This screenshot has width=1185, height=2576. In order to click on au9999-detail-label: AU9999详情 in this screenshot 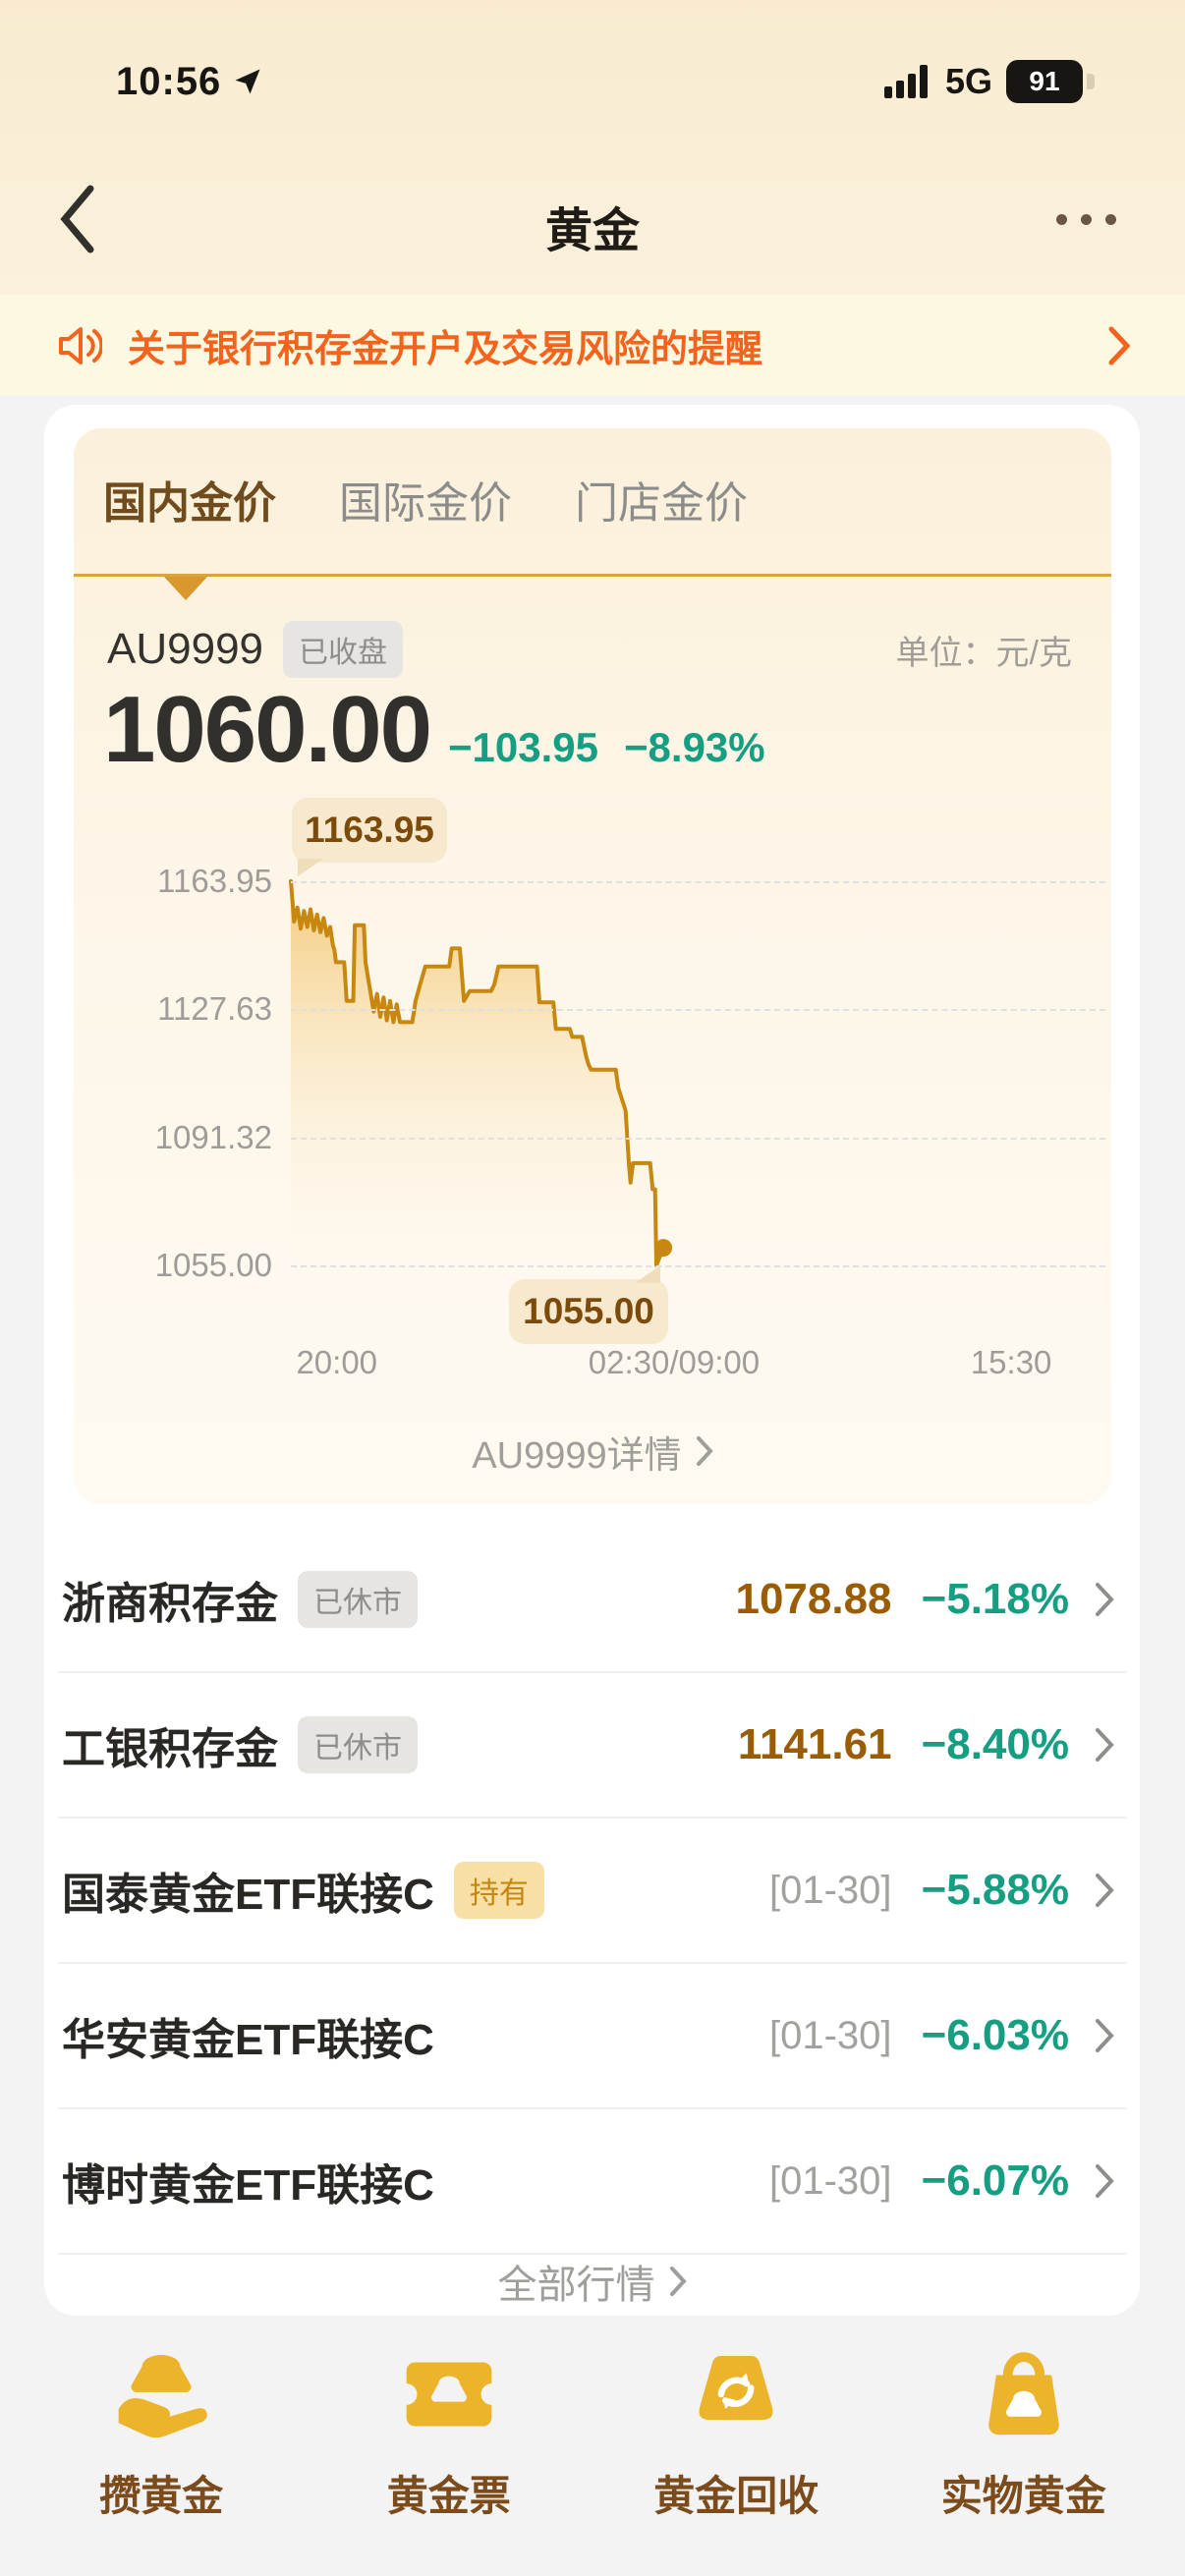, I will do `click(577, 1455)`.